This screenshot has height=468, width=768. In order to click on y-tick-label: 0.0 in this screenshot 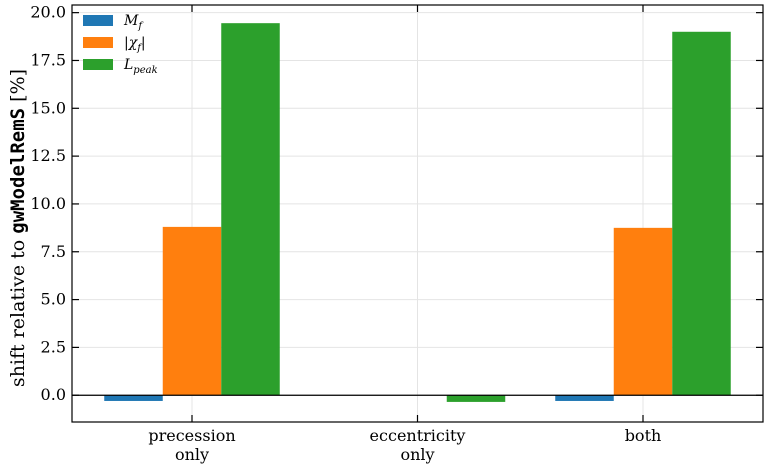, I will do `click(53, 394)`.